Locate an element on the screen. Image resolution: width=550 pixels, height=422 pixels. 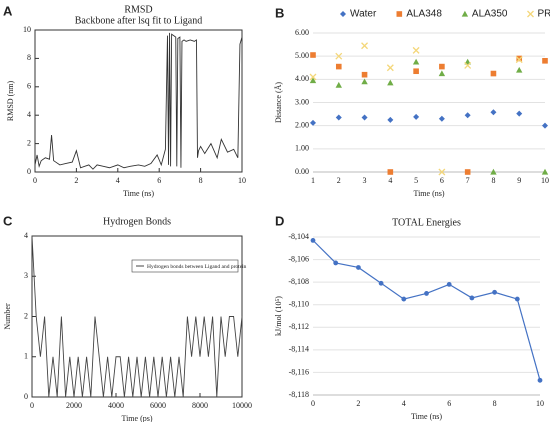
y-tick-label: -8,112 is located at coordinates (299, 326).